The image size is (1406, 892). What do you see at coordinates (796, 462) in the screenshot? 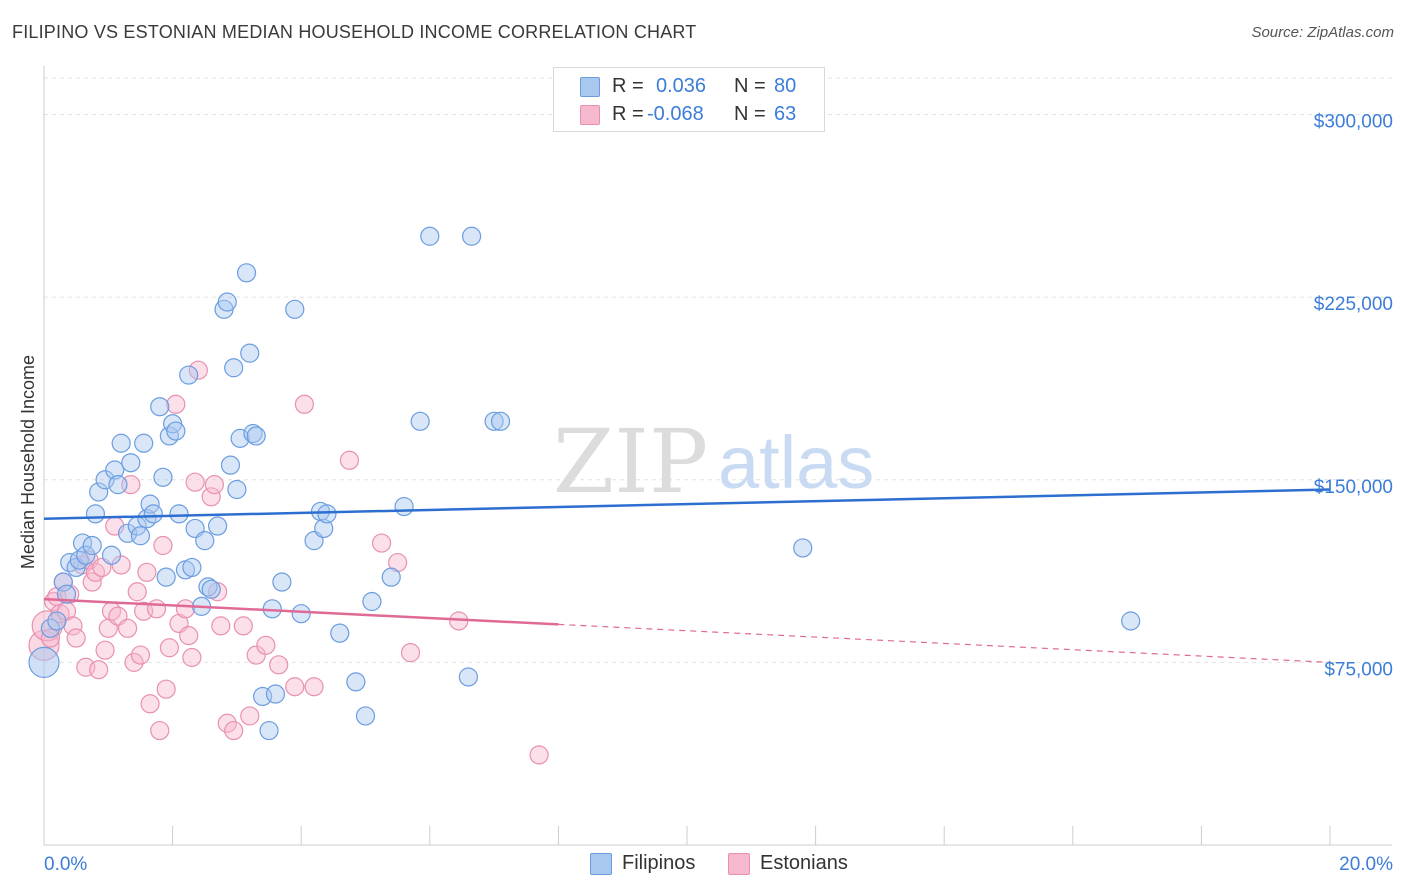
I see `watermark-atlas: atlas` at bounding box center [796, 462].